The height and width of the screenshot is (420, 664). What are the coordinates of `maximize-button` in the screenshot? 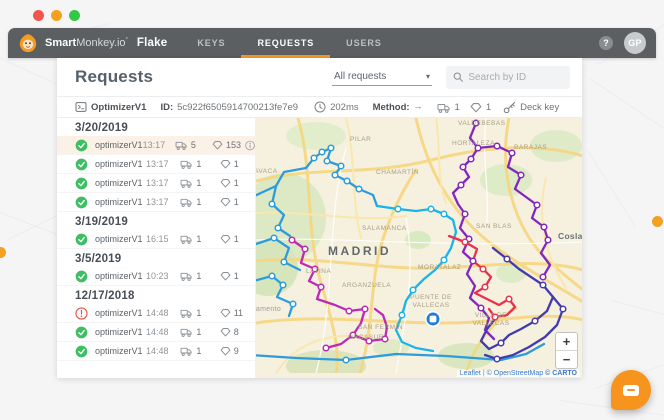 It's located at (74, 15).